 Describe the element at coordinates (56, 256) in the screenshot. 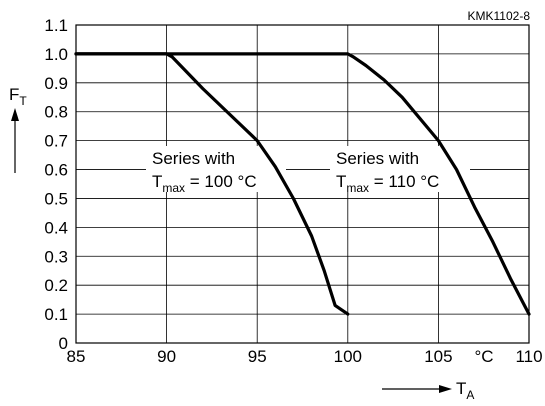

I see `y-tick-label: 0.3` at that location.